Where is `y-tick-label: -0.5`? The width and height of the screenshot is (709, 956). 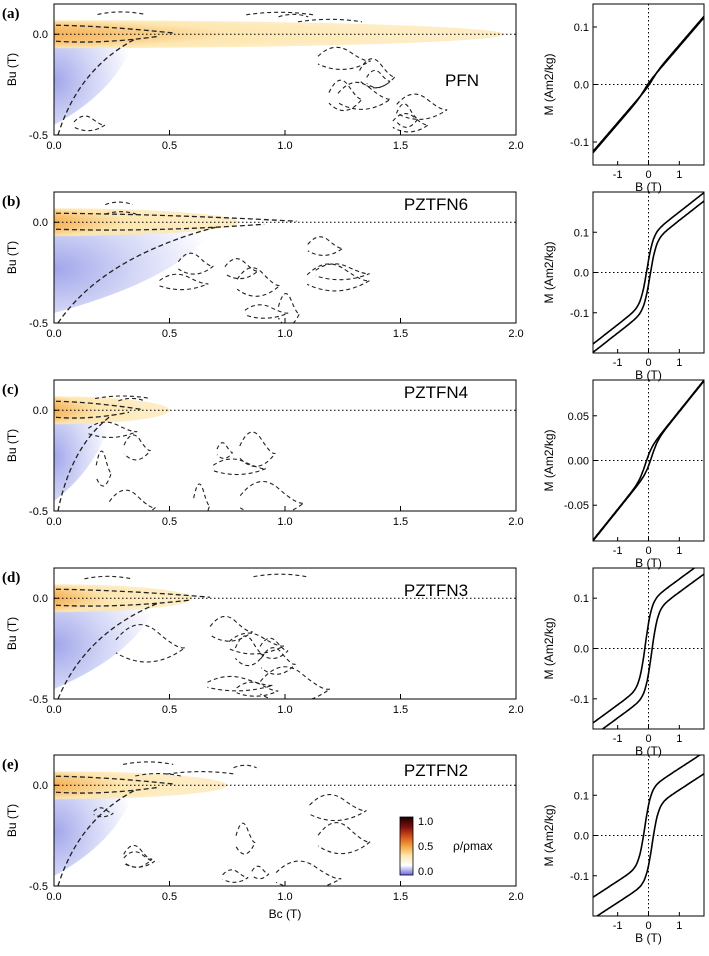 y-tick-label: -0.5 is located at coordinates (38, 136).